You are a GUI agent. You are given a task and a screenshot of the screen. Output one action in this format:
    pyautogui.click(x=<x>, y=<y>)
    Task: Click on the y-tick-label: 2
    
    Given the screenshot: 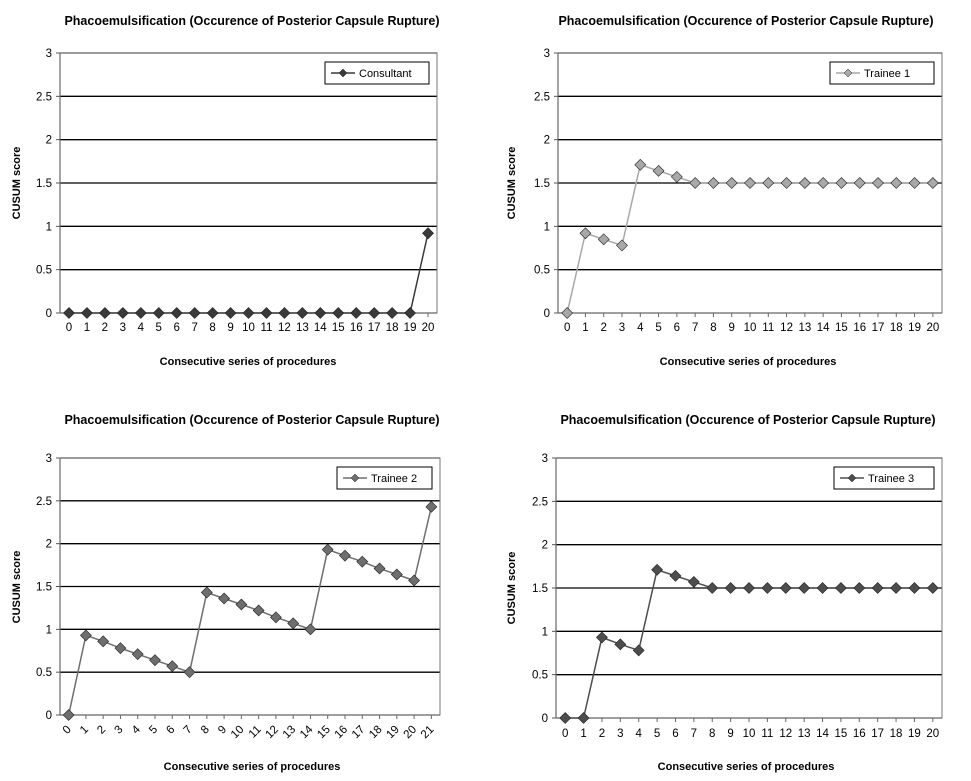 What is the action you would take?
    pyautogui.click(x=545, y=546)
    